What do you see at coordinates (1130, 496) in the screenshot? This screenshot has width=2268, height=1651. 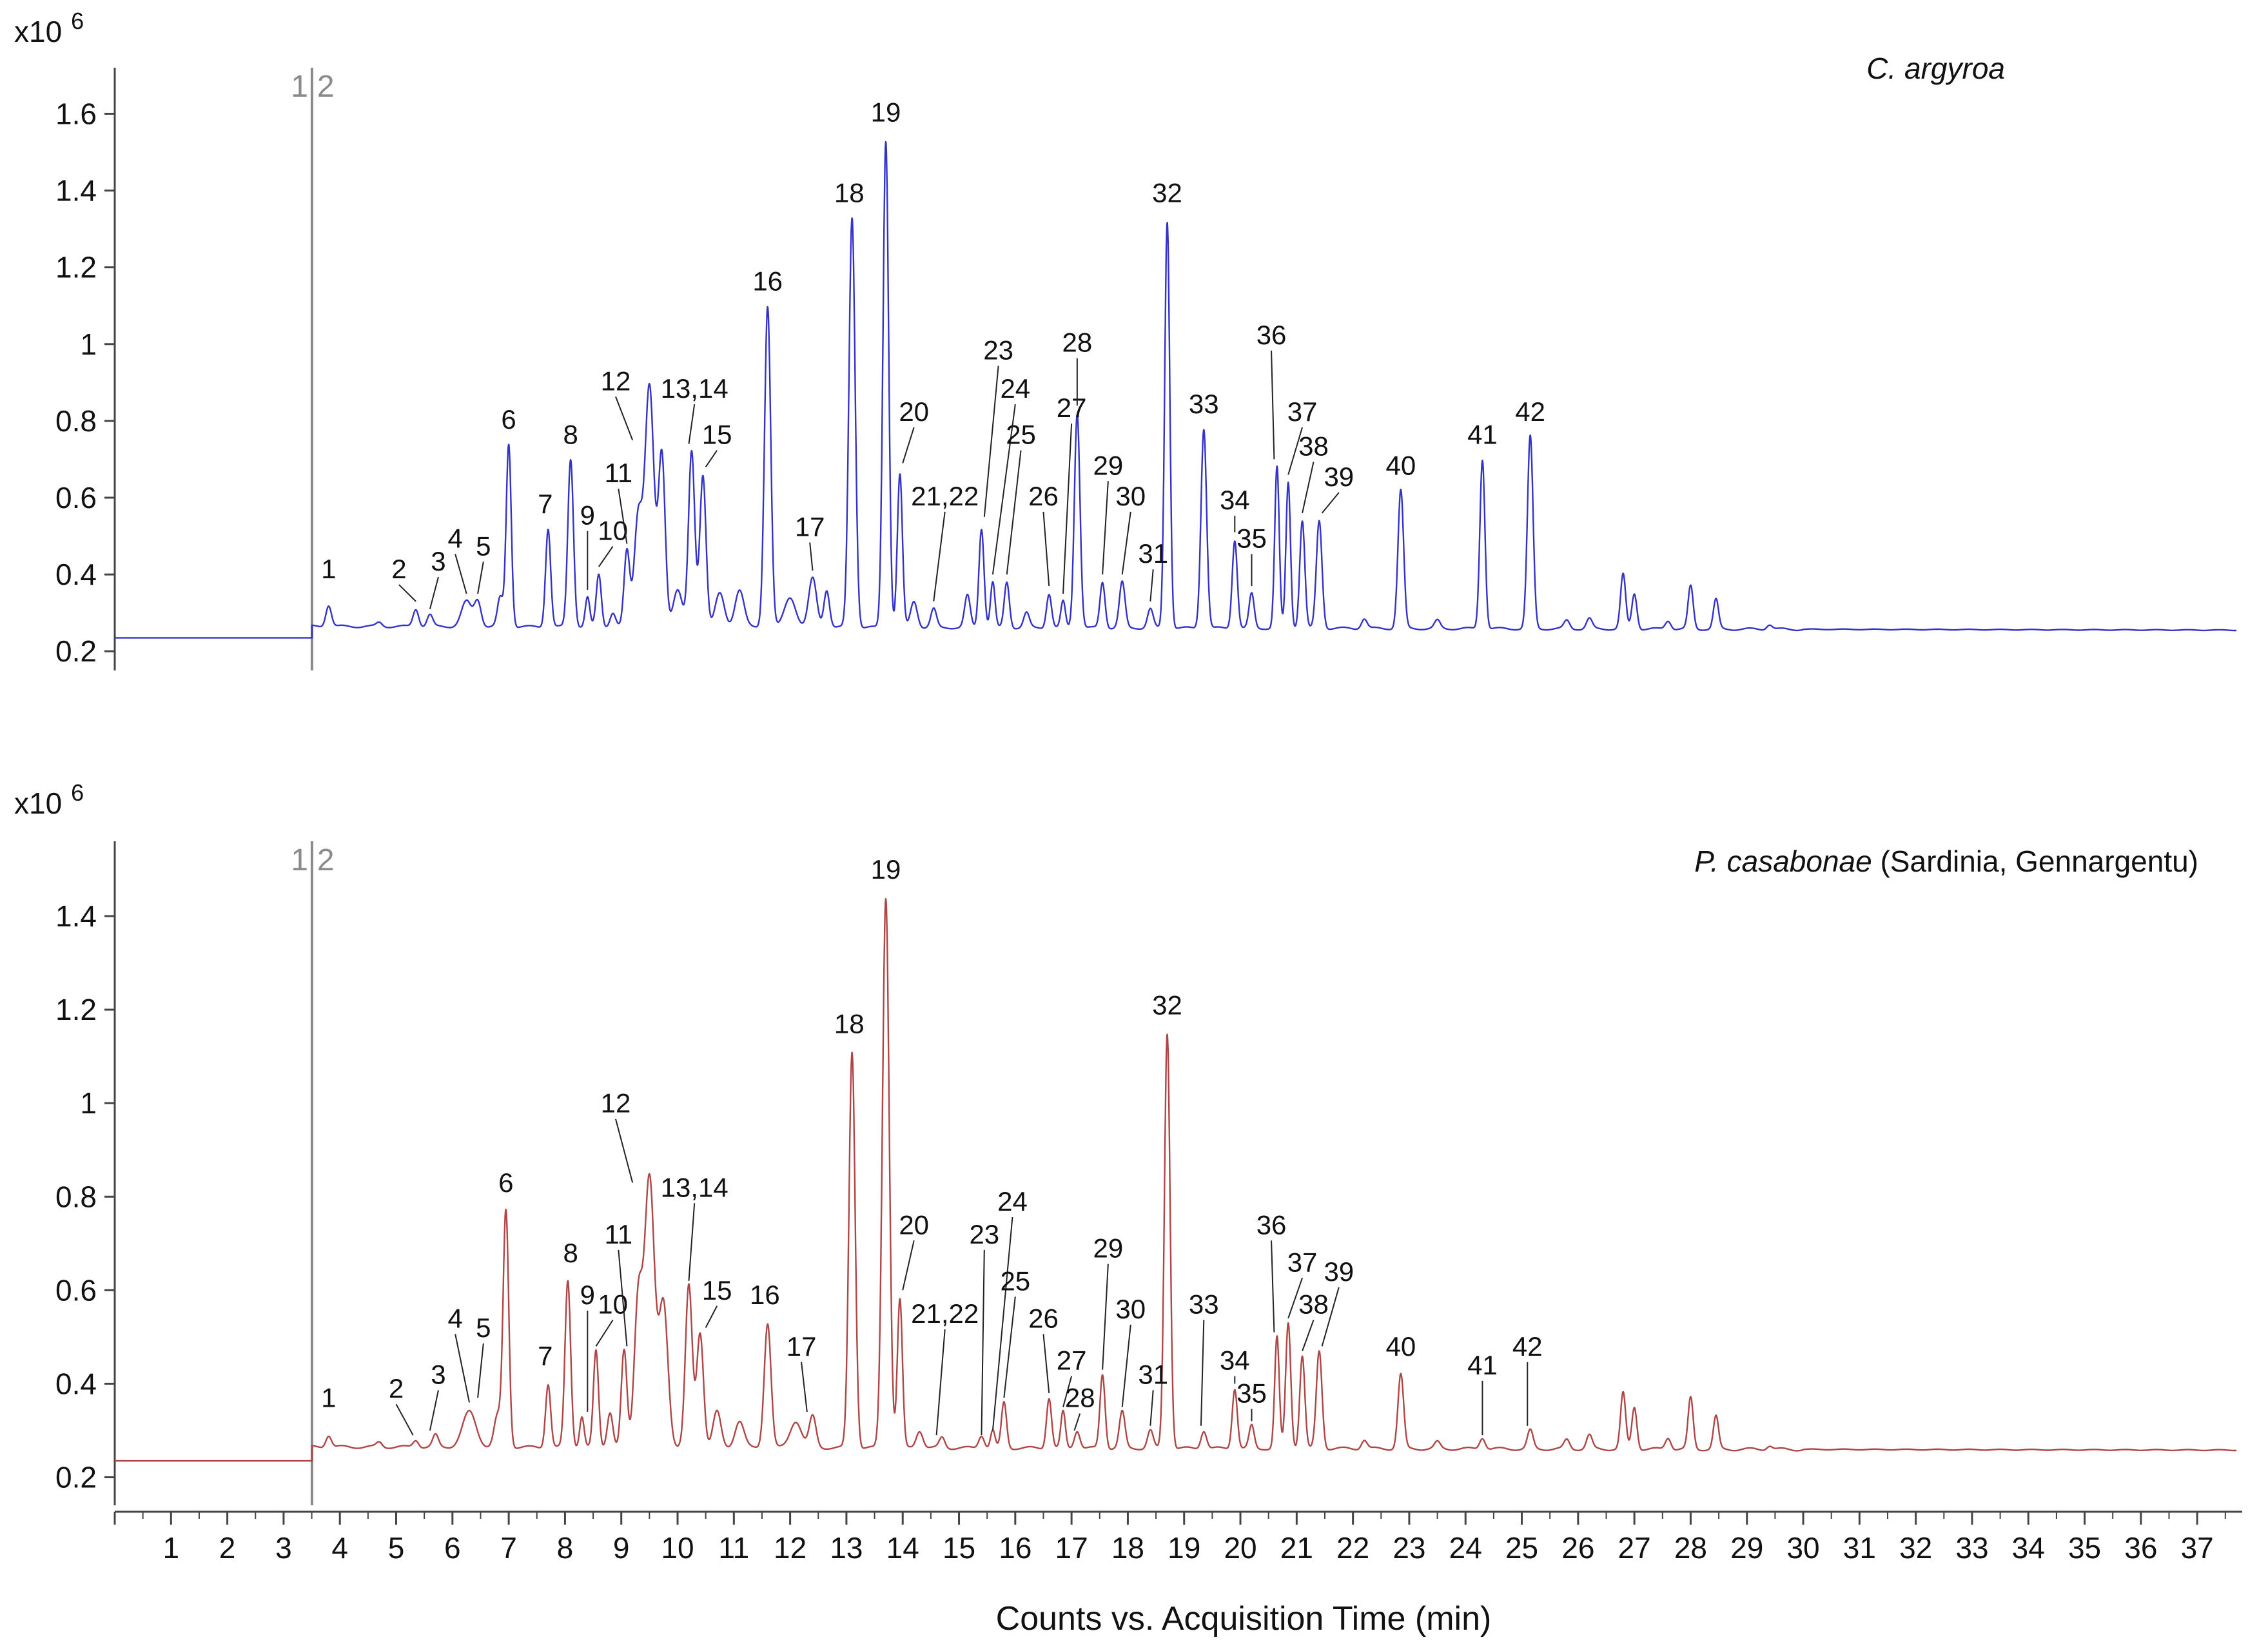 I see `peak-label: 30` at bounding box center [1130, 496].